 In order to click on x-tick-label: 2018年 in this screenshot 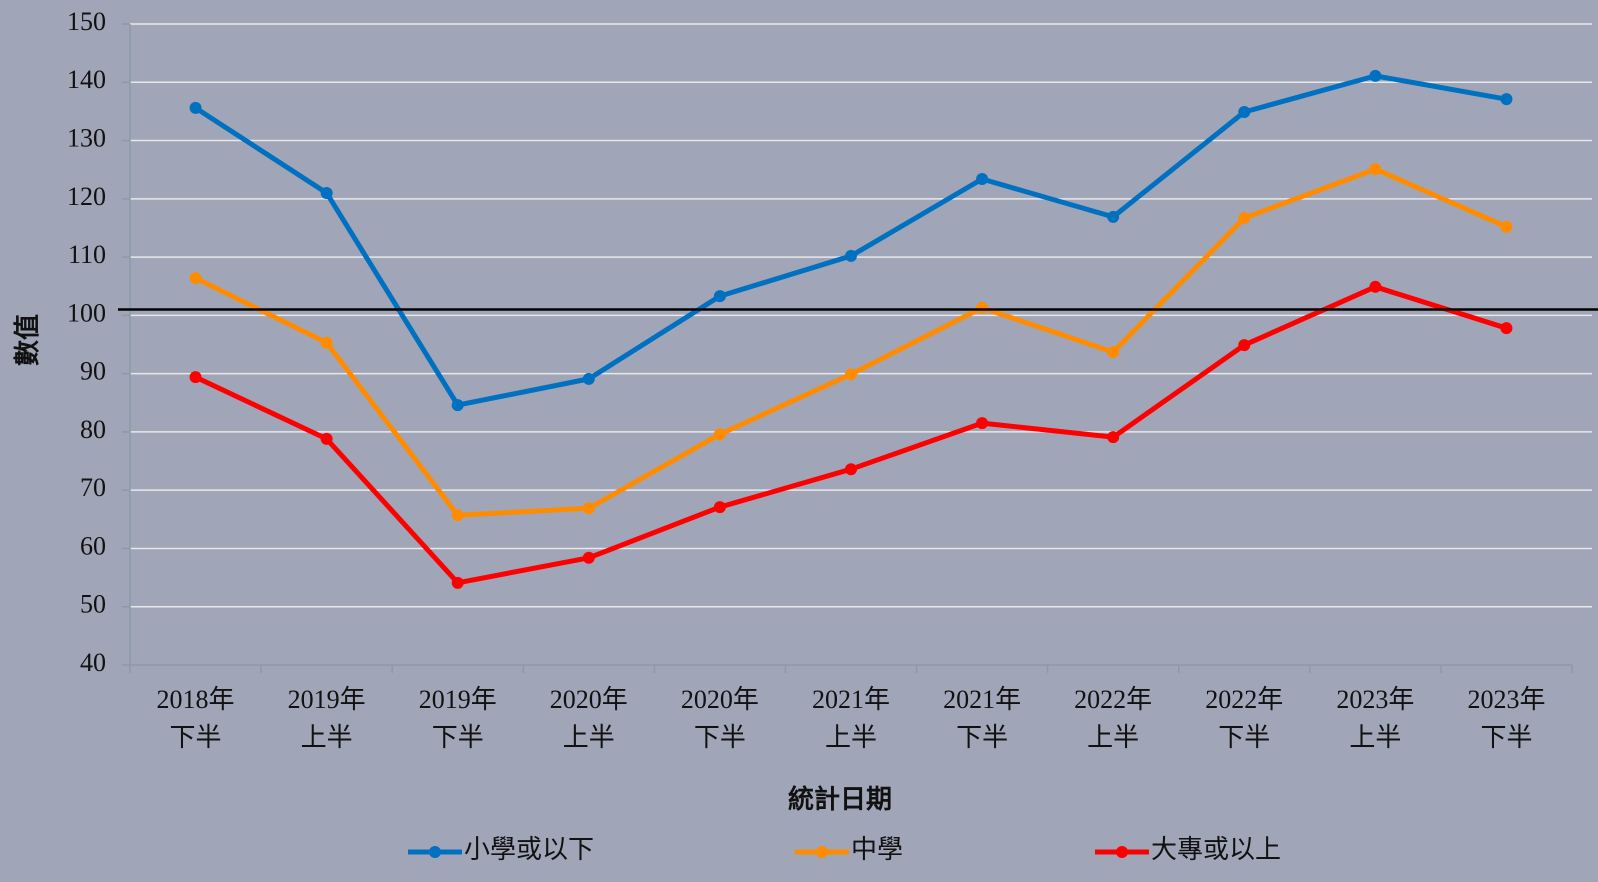, I will do `click(196, 699)`.